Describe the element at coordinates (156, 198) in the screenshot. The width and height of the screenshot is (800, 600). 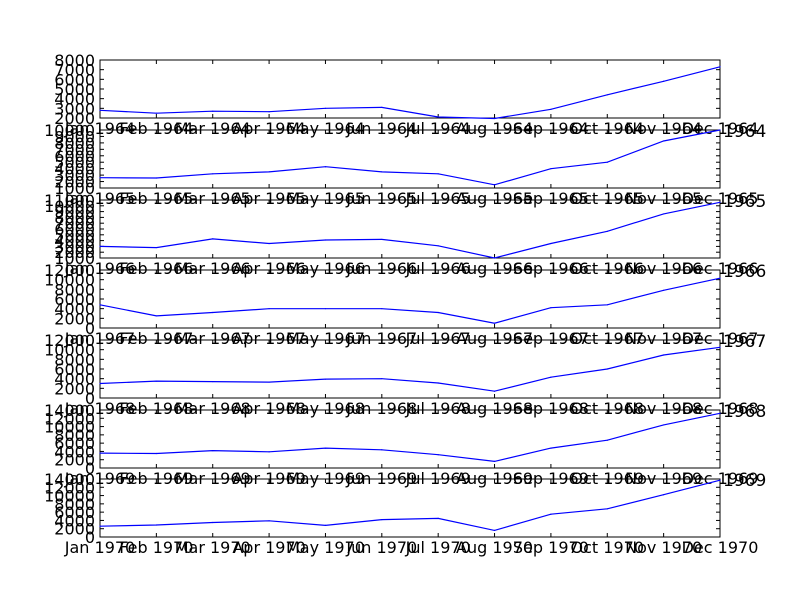
I see `x-tick-label: Feb 1965` at that location.